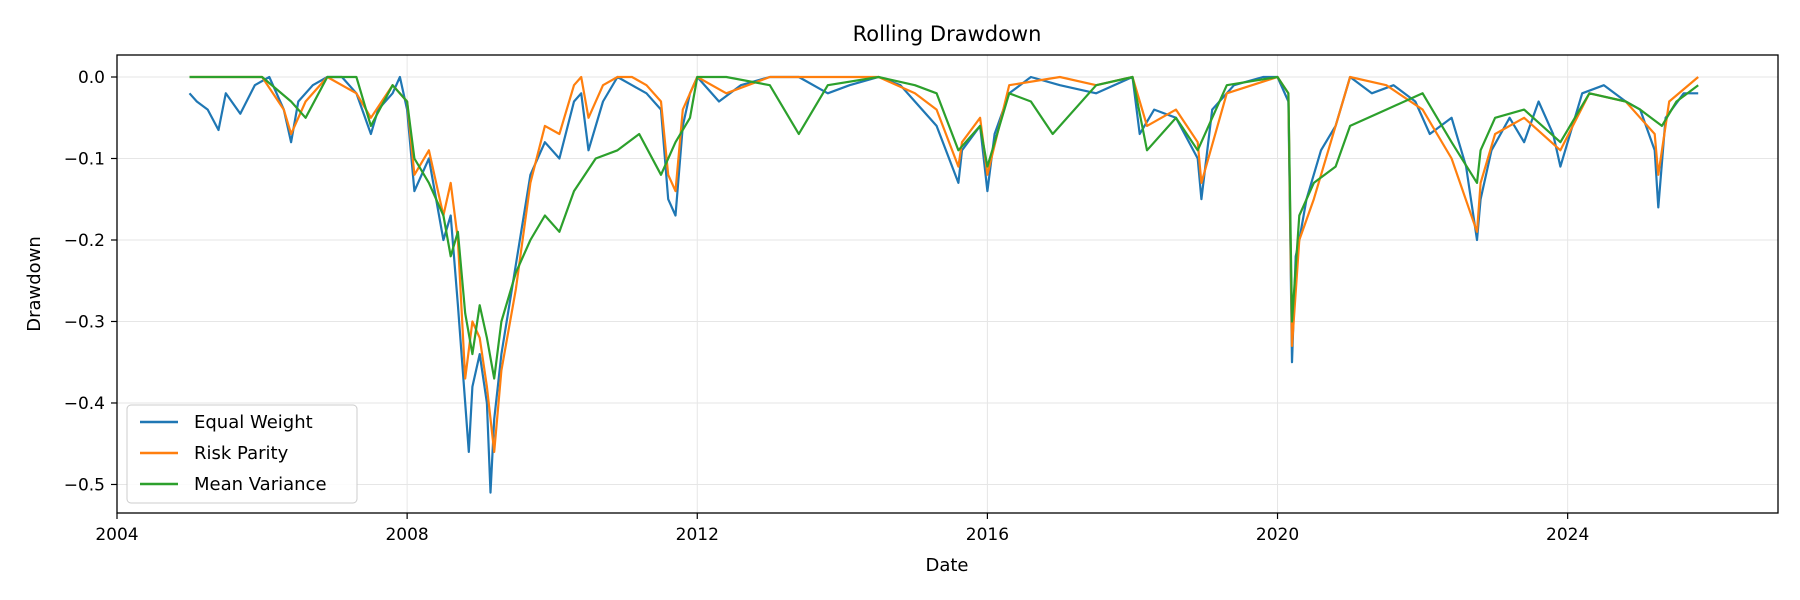  I want to click on legend-label-risk-parity: Risk Parity, so click(241, 453).